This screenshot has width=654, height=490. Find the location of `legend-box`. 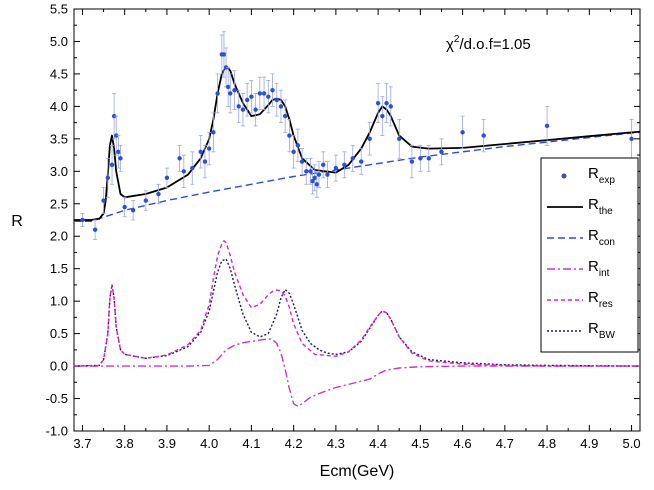

legend-box is located at coordinates (589, 255).